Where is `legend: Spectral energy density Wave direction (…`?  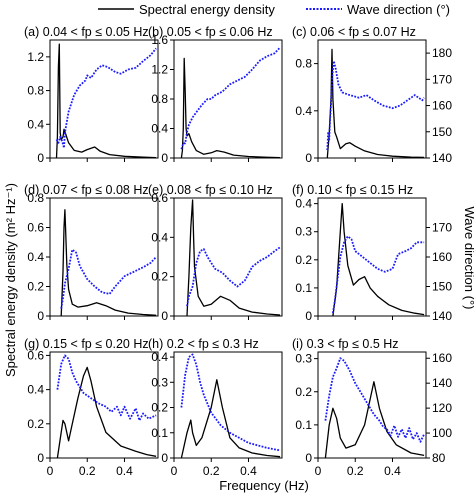
legend: Spectral energy density Wave direction (… is located at coordinates (274, 9).